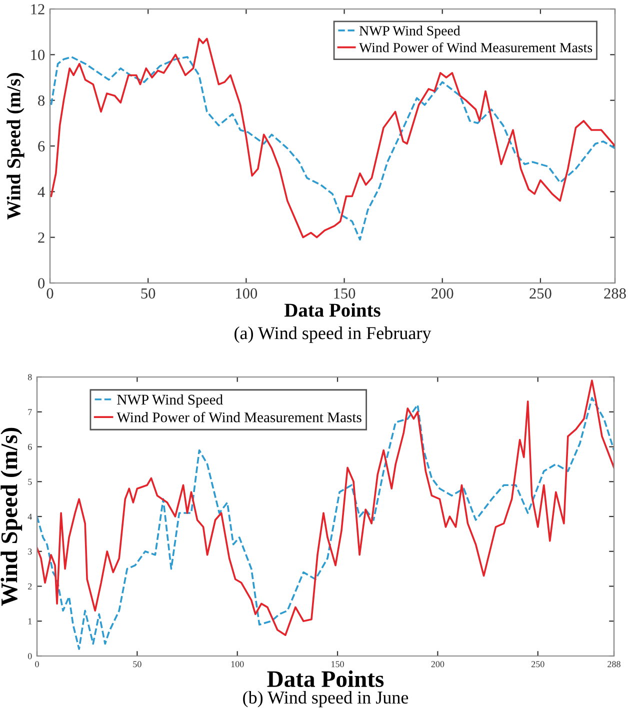 The height and width of the screenshot is (726, 636). Describe the element at coordinates (50, 293) in the screenshot. I see `x-tick-label: 0` at that location.